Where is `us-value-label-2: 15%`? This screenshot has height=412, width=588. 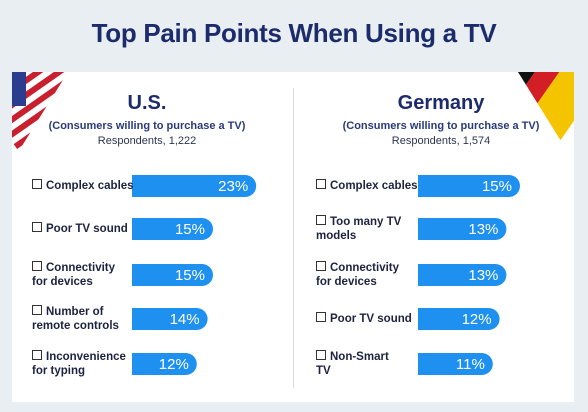 us-value-label-2: 15% is located at coordinates (190, 275).